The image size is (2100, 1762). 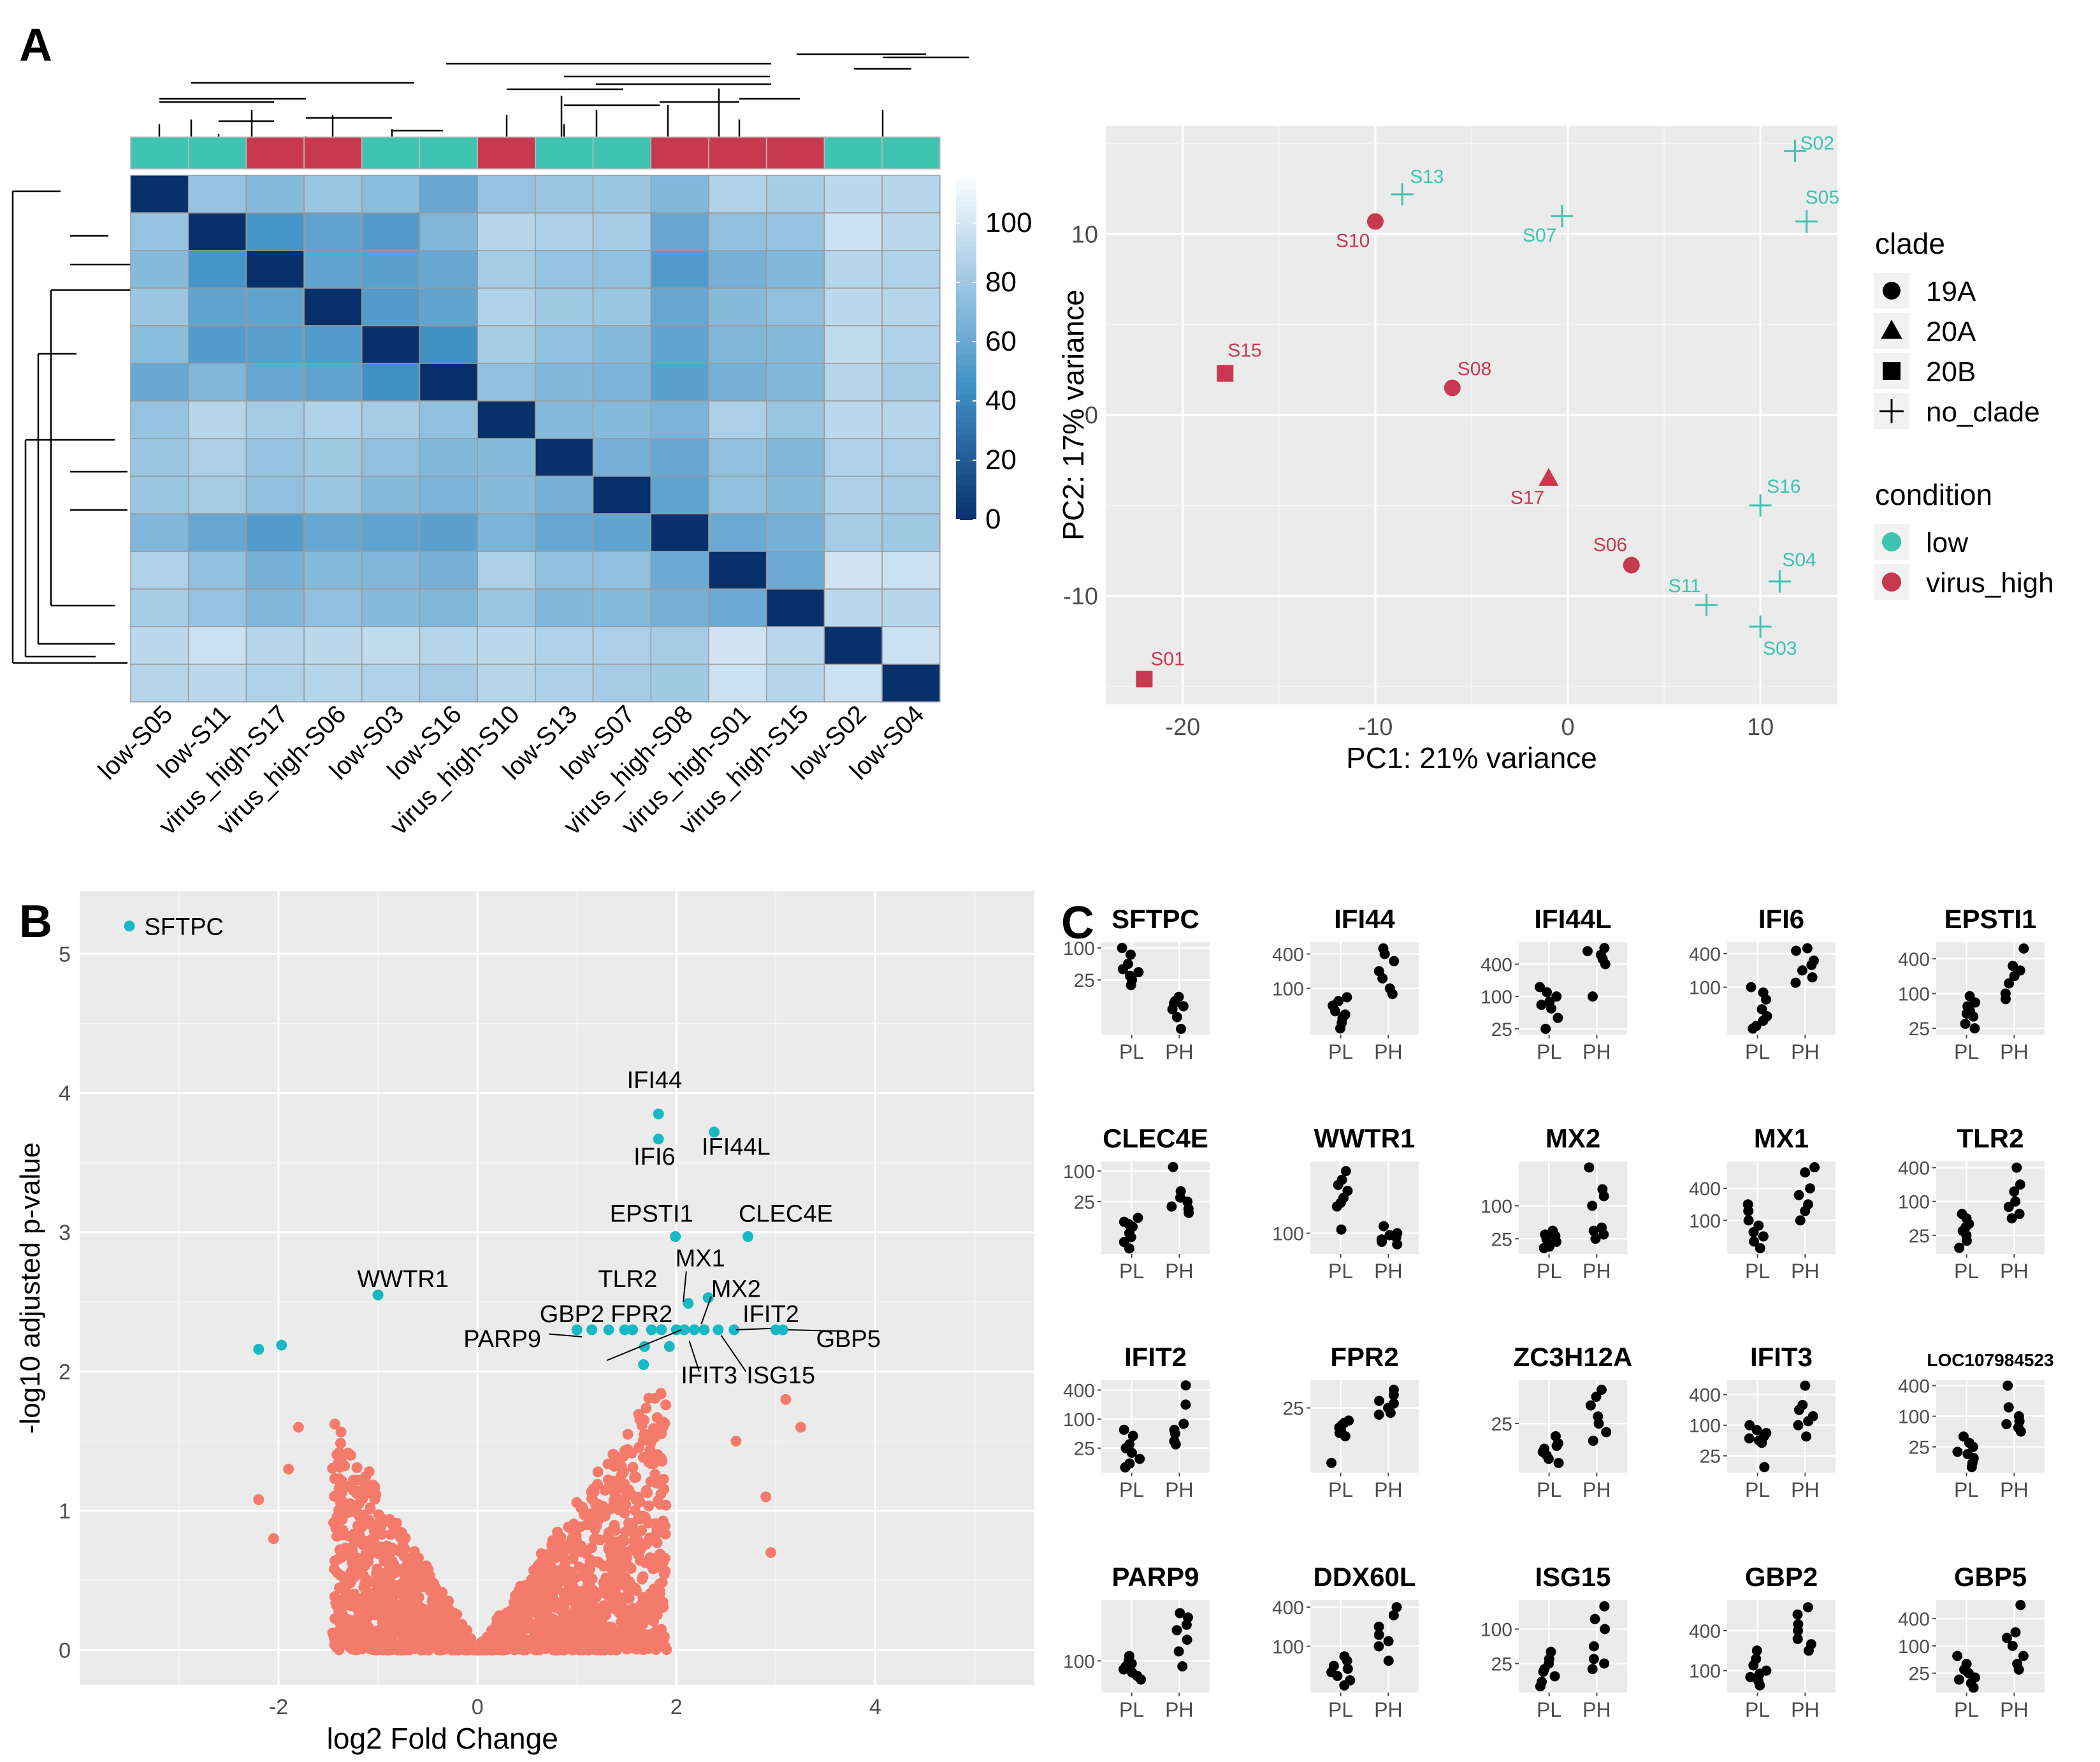 I want to click on volcano-gene-label: MX2, so click(x=736, y=1289).